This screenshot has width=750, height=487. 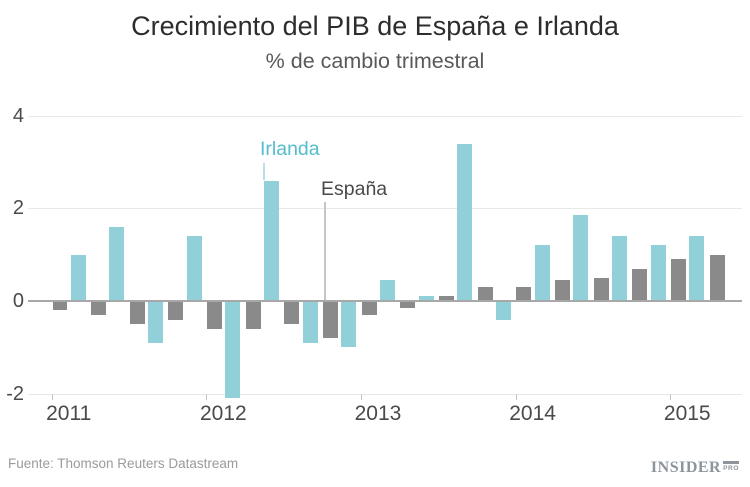 What do you see at coordinates (194, 268) in the screenshot?
I see `bar-irlanda-2011-q4` at bounding box center [194, 268].